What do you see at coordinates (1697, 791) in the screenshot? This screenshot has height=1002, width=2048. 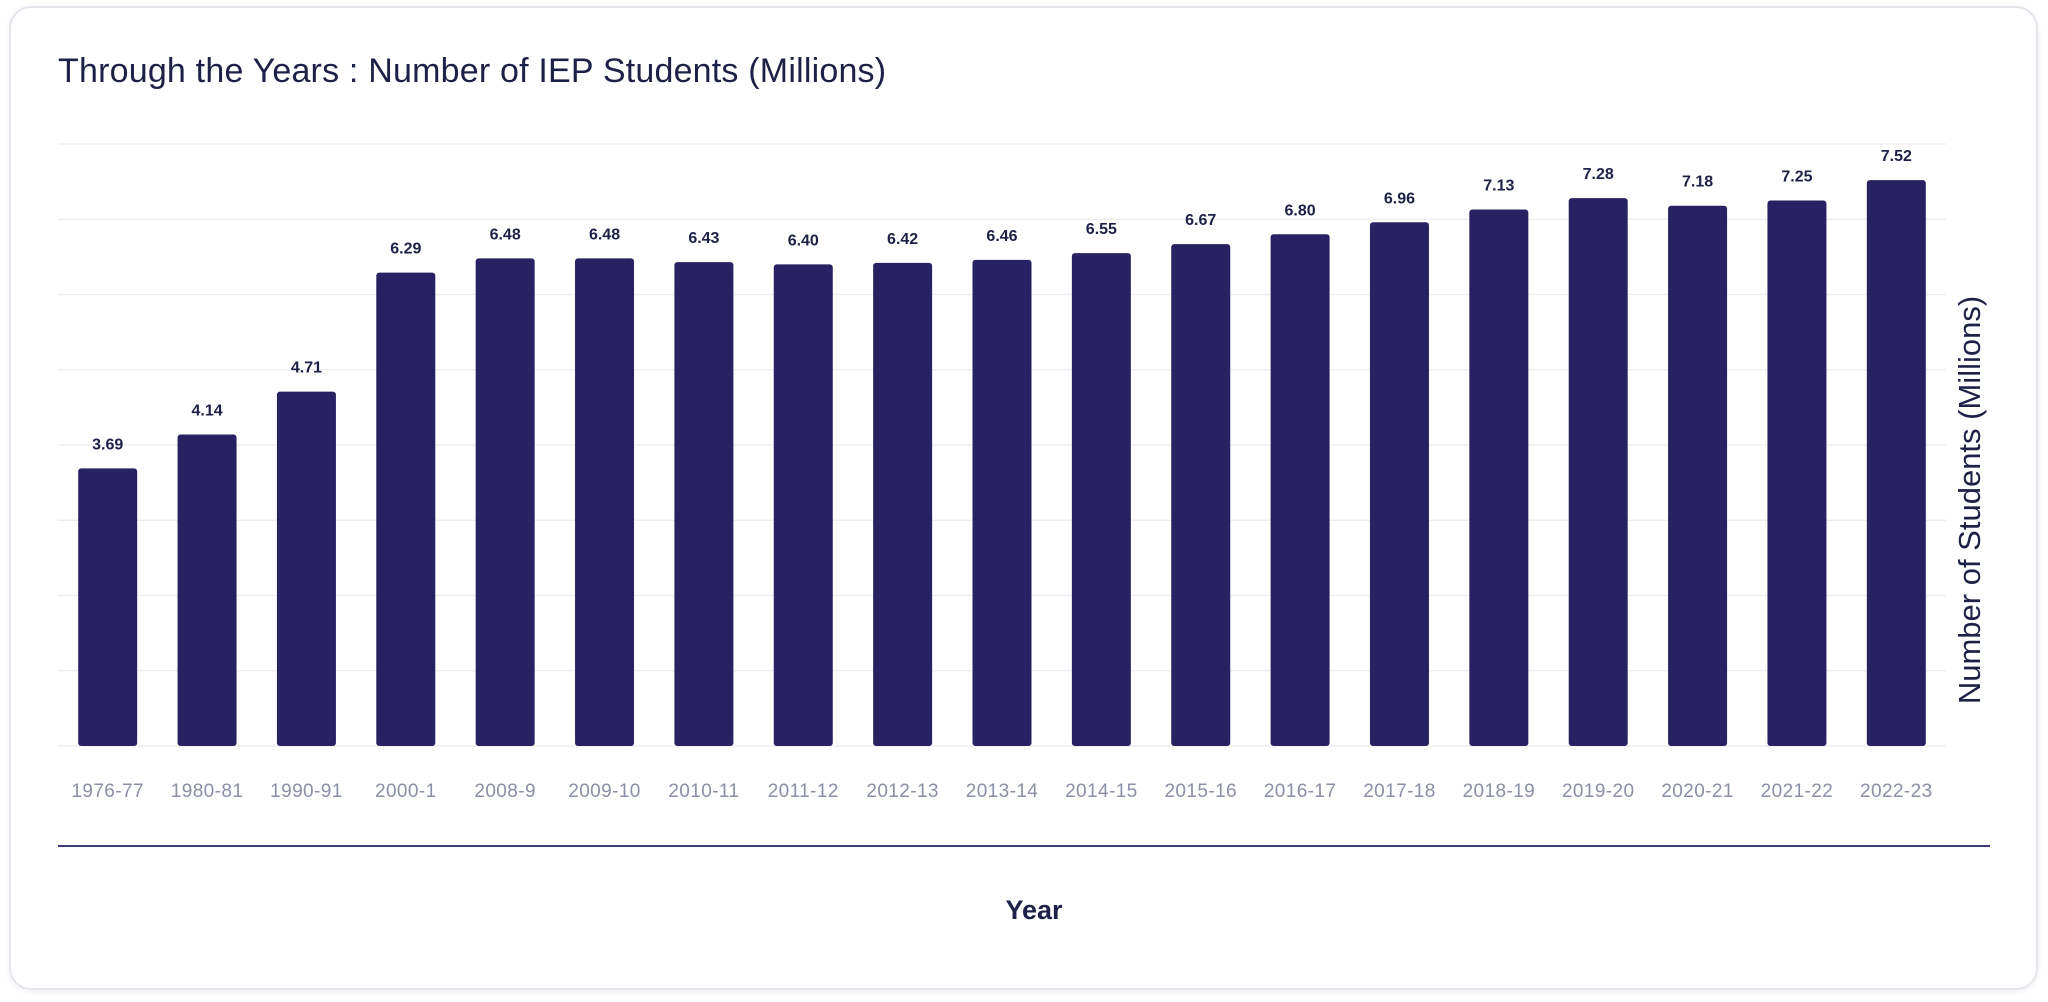 I see `x-tick-label: 2020-21` at bounding box center [1697, 791].